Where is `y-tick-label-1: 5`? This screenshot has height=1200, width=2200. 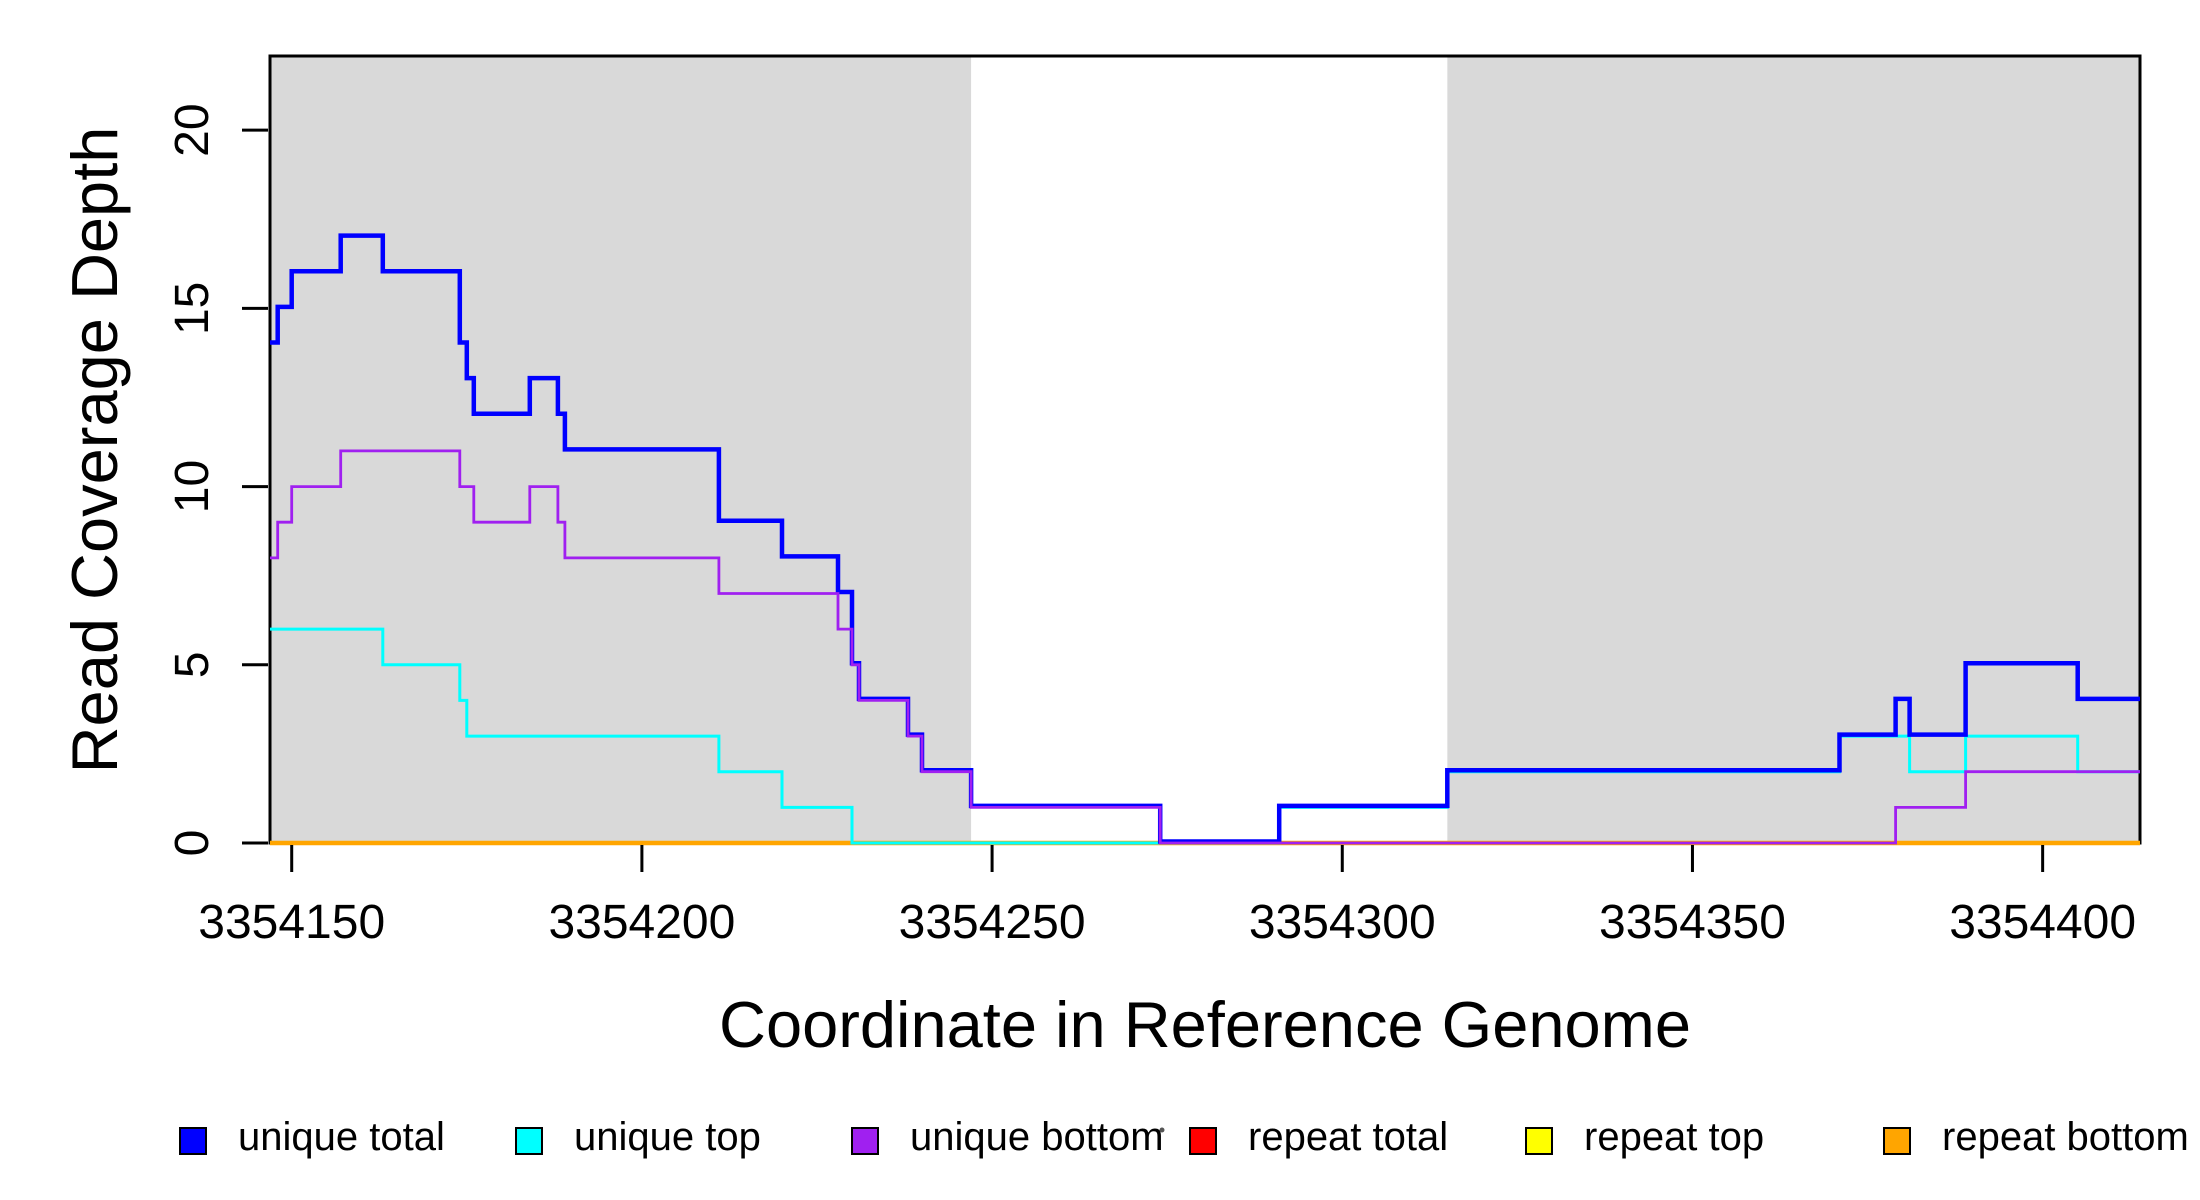
y-tick-label-1: 5 is located at coordinates (192, 664).